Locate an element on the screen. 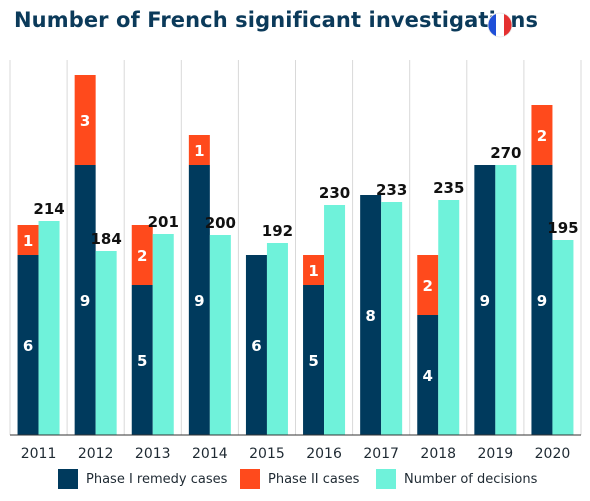  bar-phase1-2011 is located at coordinates (28, 345).